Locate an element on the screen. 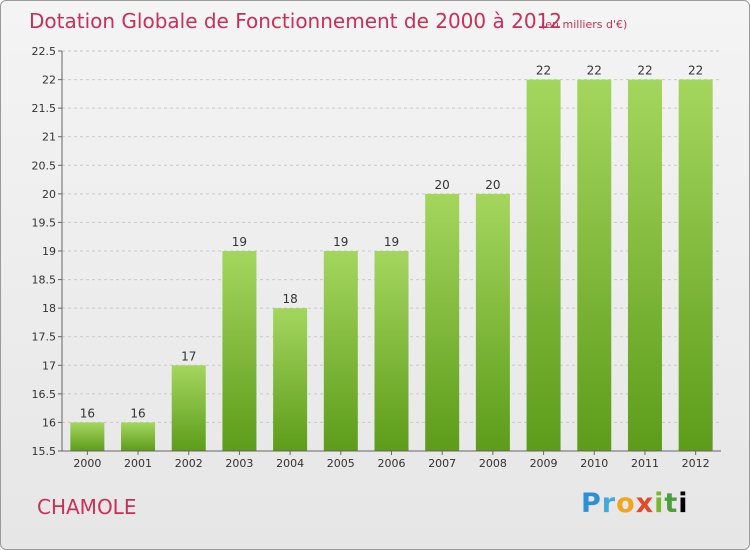 This screenshot has width=750, height=550. x-tick-label: 2000 is located at coordinates (87, 463).